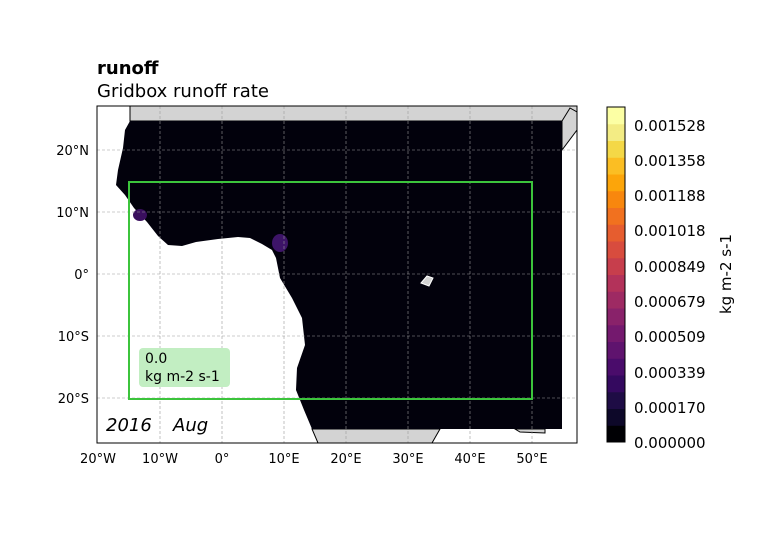 The height and width of the screenshot is (545, 775). I want to click on island, so click(262, 273).